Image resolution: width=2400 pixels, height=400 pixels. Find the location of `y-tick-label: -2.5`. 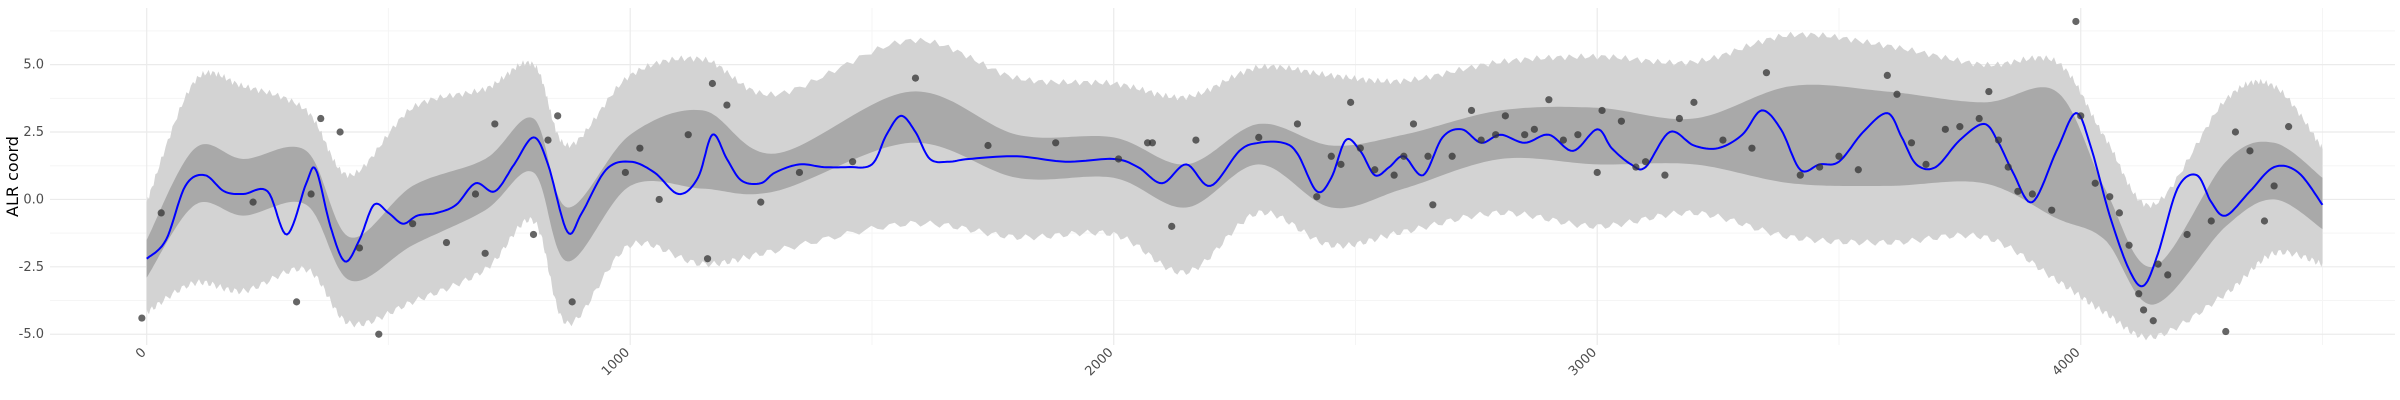

y-tick-label: -2.5 is located at coordinates (31, 267).